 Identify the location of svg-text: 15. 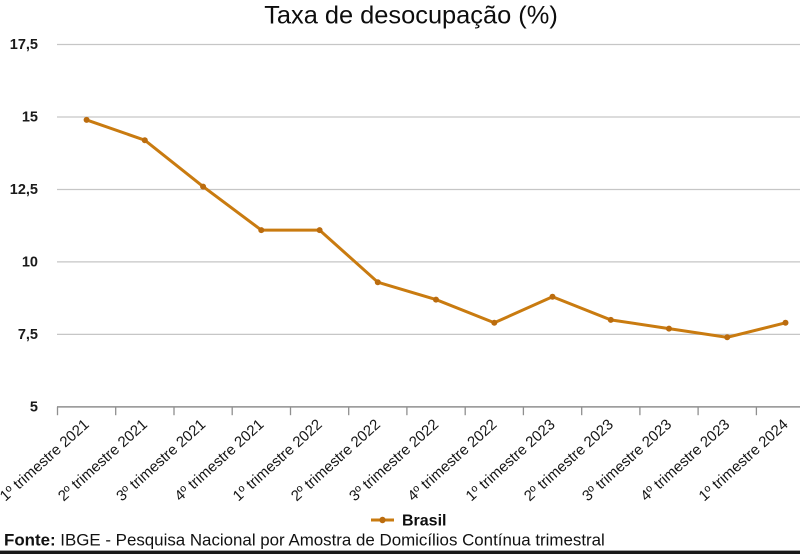
(30, 118).